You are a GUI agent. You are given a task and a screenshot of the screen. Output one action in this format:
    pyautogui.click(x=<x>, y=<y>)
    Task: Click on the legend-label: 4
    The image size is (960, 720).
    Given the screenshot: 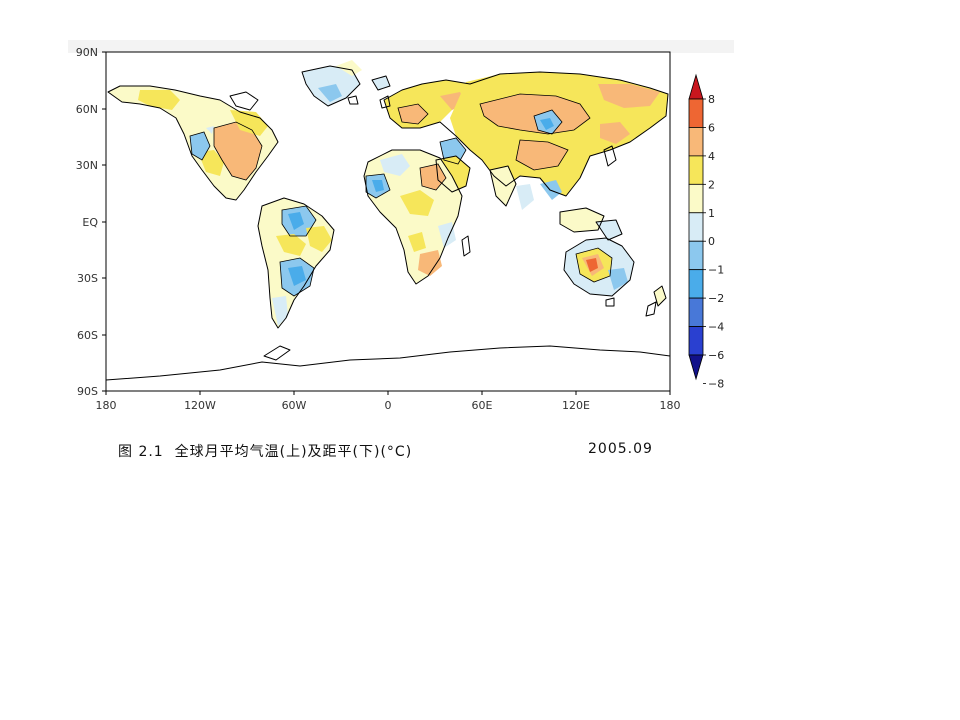 What is the action you would take?
    pyautogui.click(x=711, y=156)
    